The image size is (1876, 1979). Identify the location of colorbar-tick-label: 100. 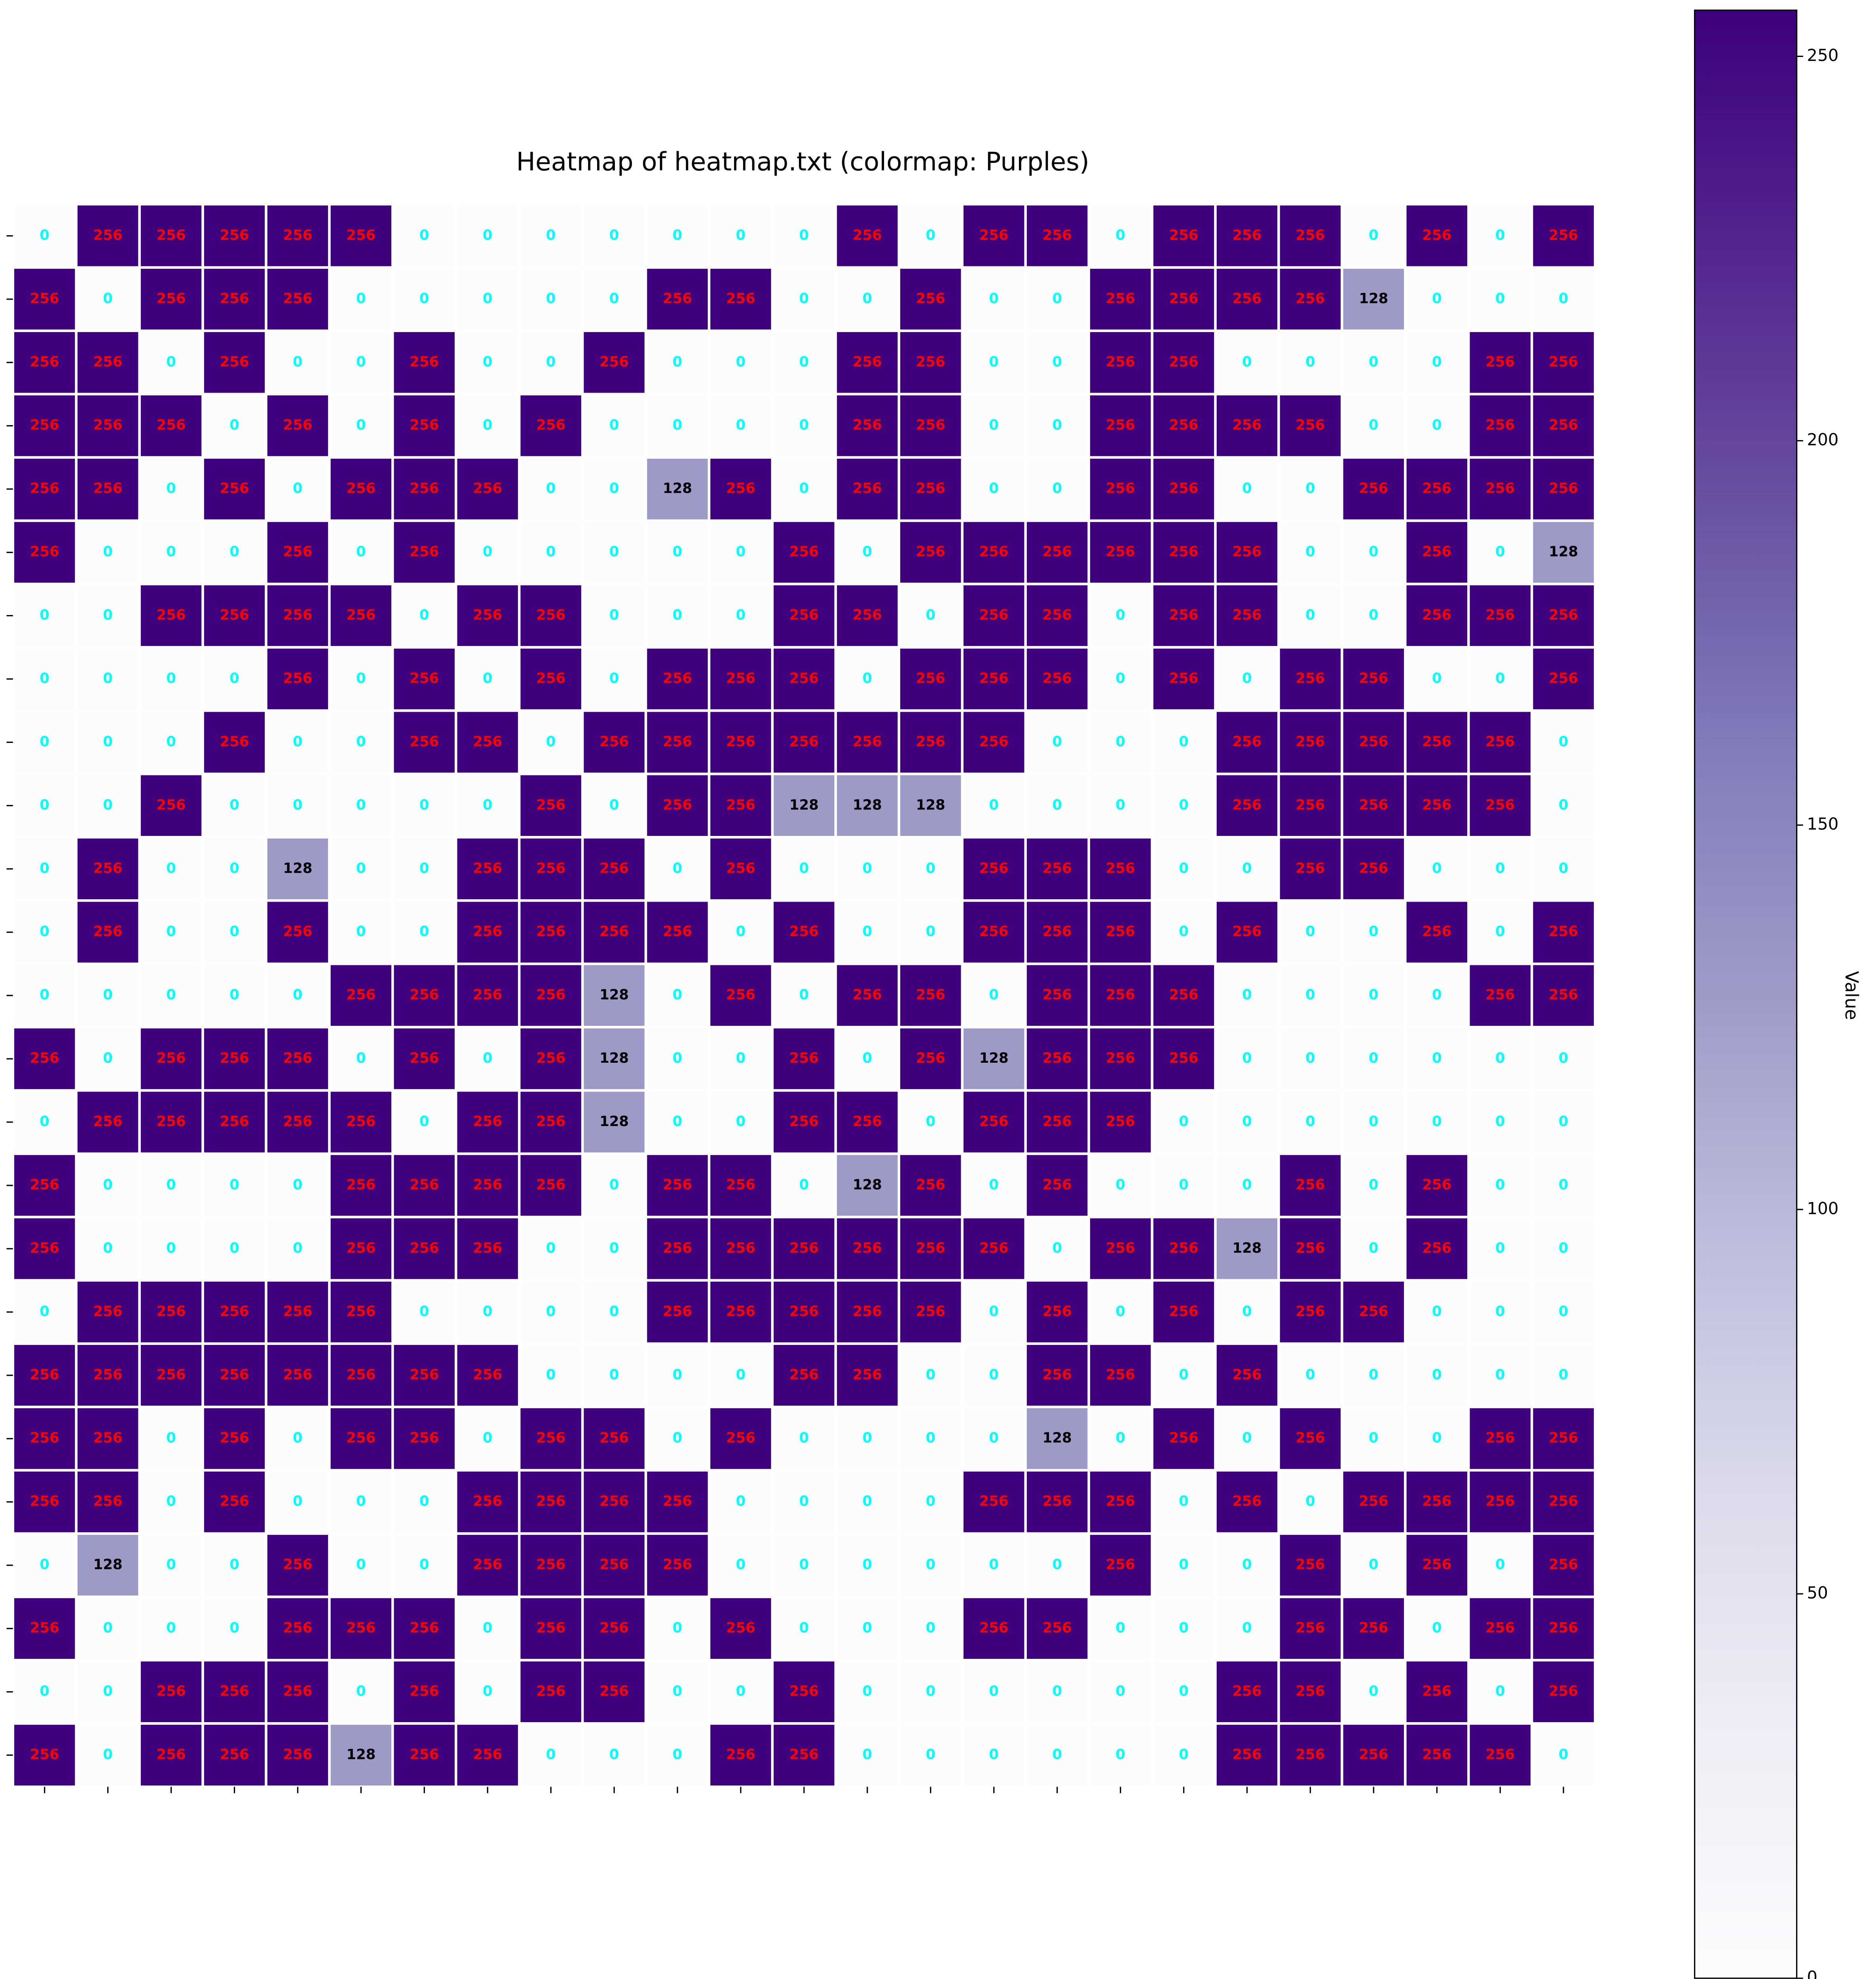
(1822, 1208).